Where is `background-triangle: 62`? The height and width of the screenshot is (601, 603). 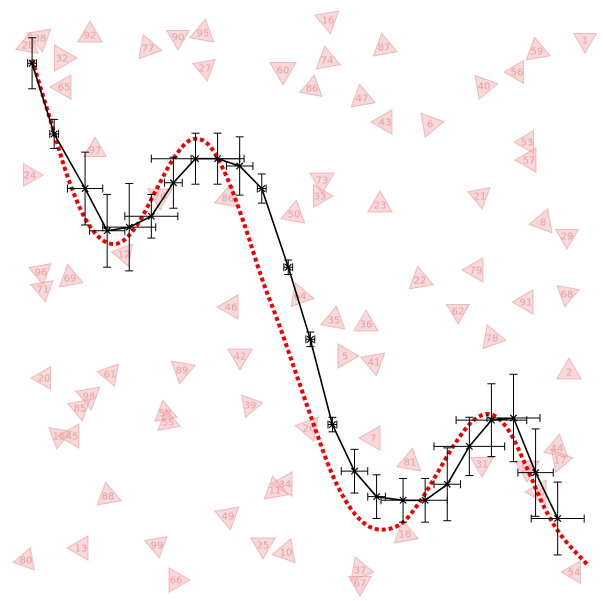 background-triangle: 62 is located at coordinates (458, 314).